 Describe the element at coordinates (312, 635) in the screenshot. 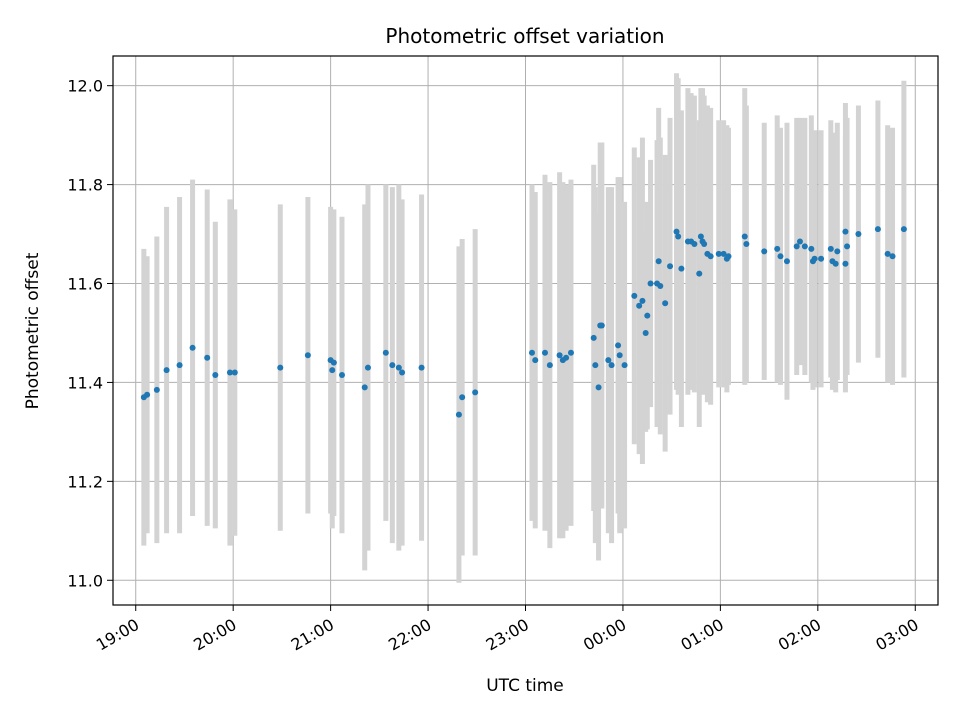

I see `x-tick-label: 21:00` at that location.